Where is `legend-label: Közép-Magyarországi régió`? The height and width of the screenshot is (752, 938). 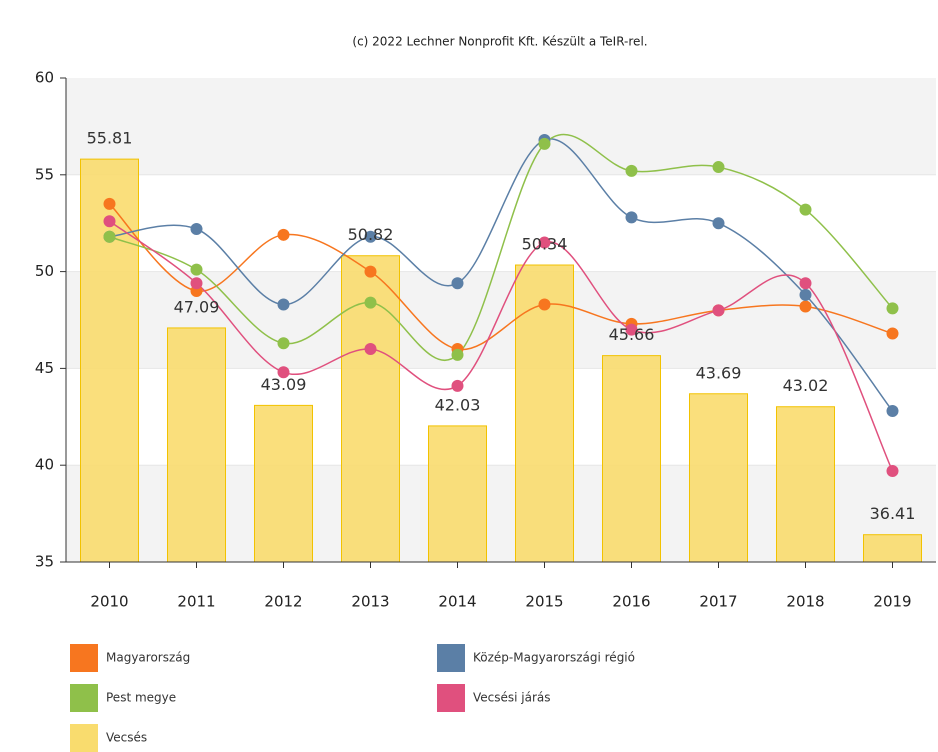 legend-label: Közép-Magyarországi régió is located at coordinates (554, 658).